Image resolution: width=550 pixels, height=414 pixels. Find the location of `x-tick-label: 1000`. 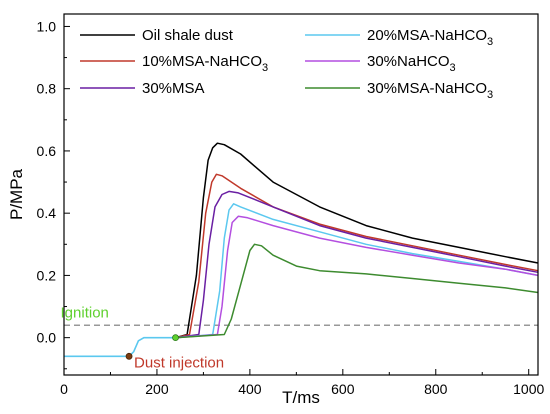

x-tick-label: 1000 is located at coordinates (528, 389).